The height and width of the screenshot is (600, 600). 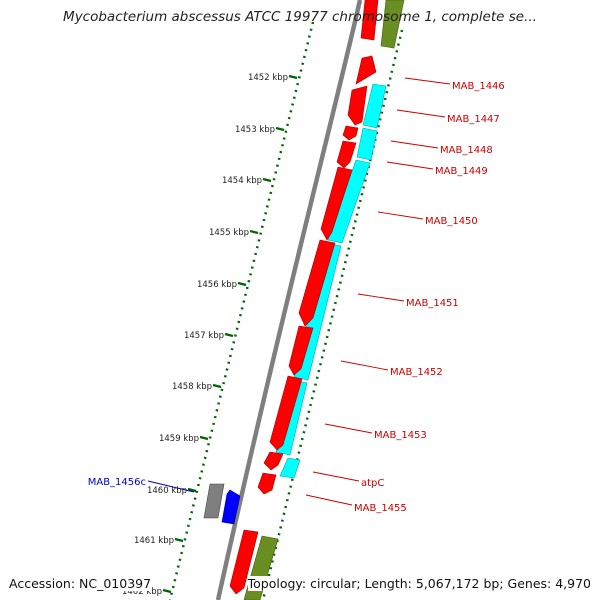 What do you see at coordinates (117, 482) in the screenshot?
I see `gene-label: MAB_1456c` at bounding box center [117, 482].